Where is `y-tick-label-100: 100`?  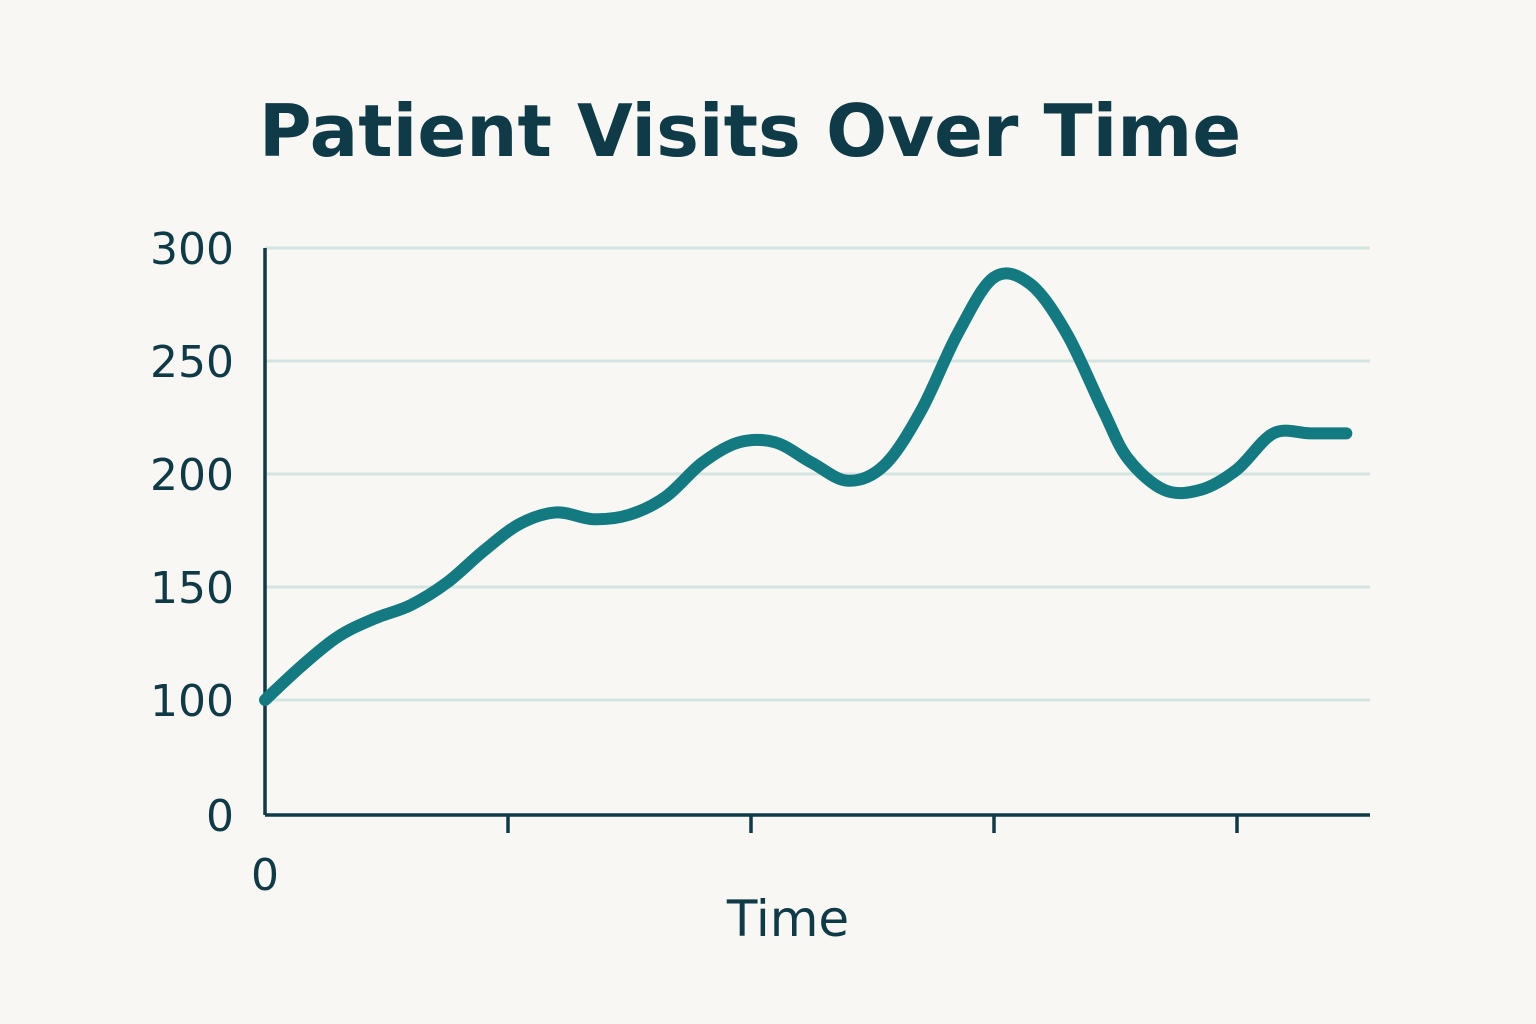 y-tick-label-100: 100 is located at coordinates (192, 701).